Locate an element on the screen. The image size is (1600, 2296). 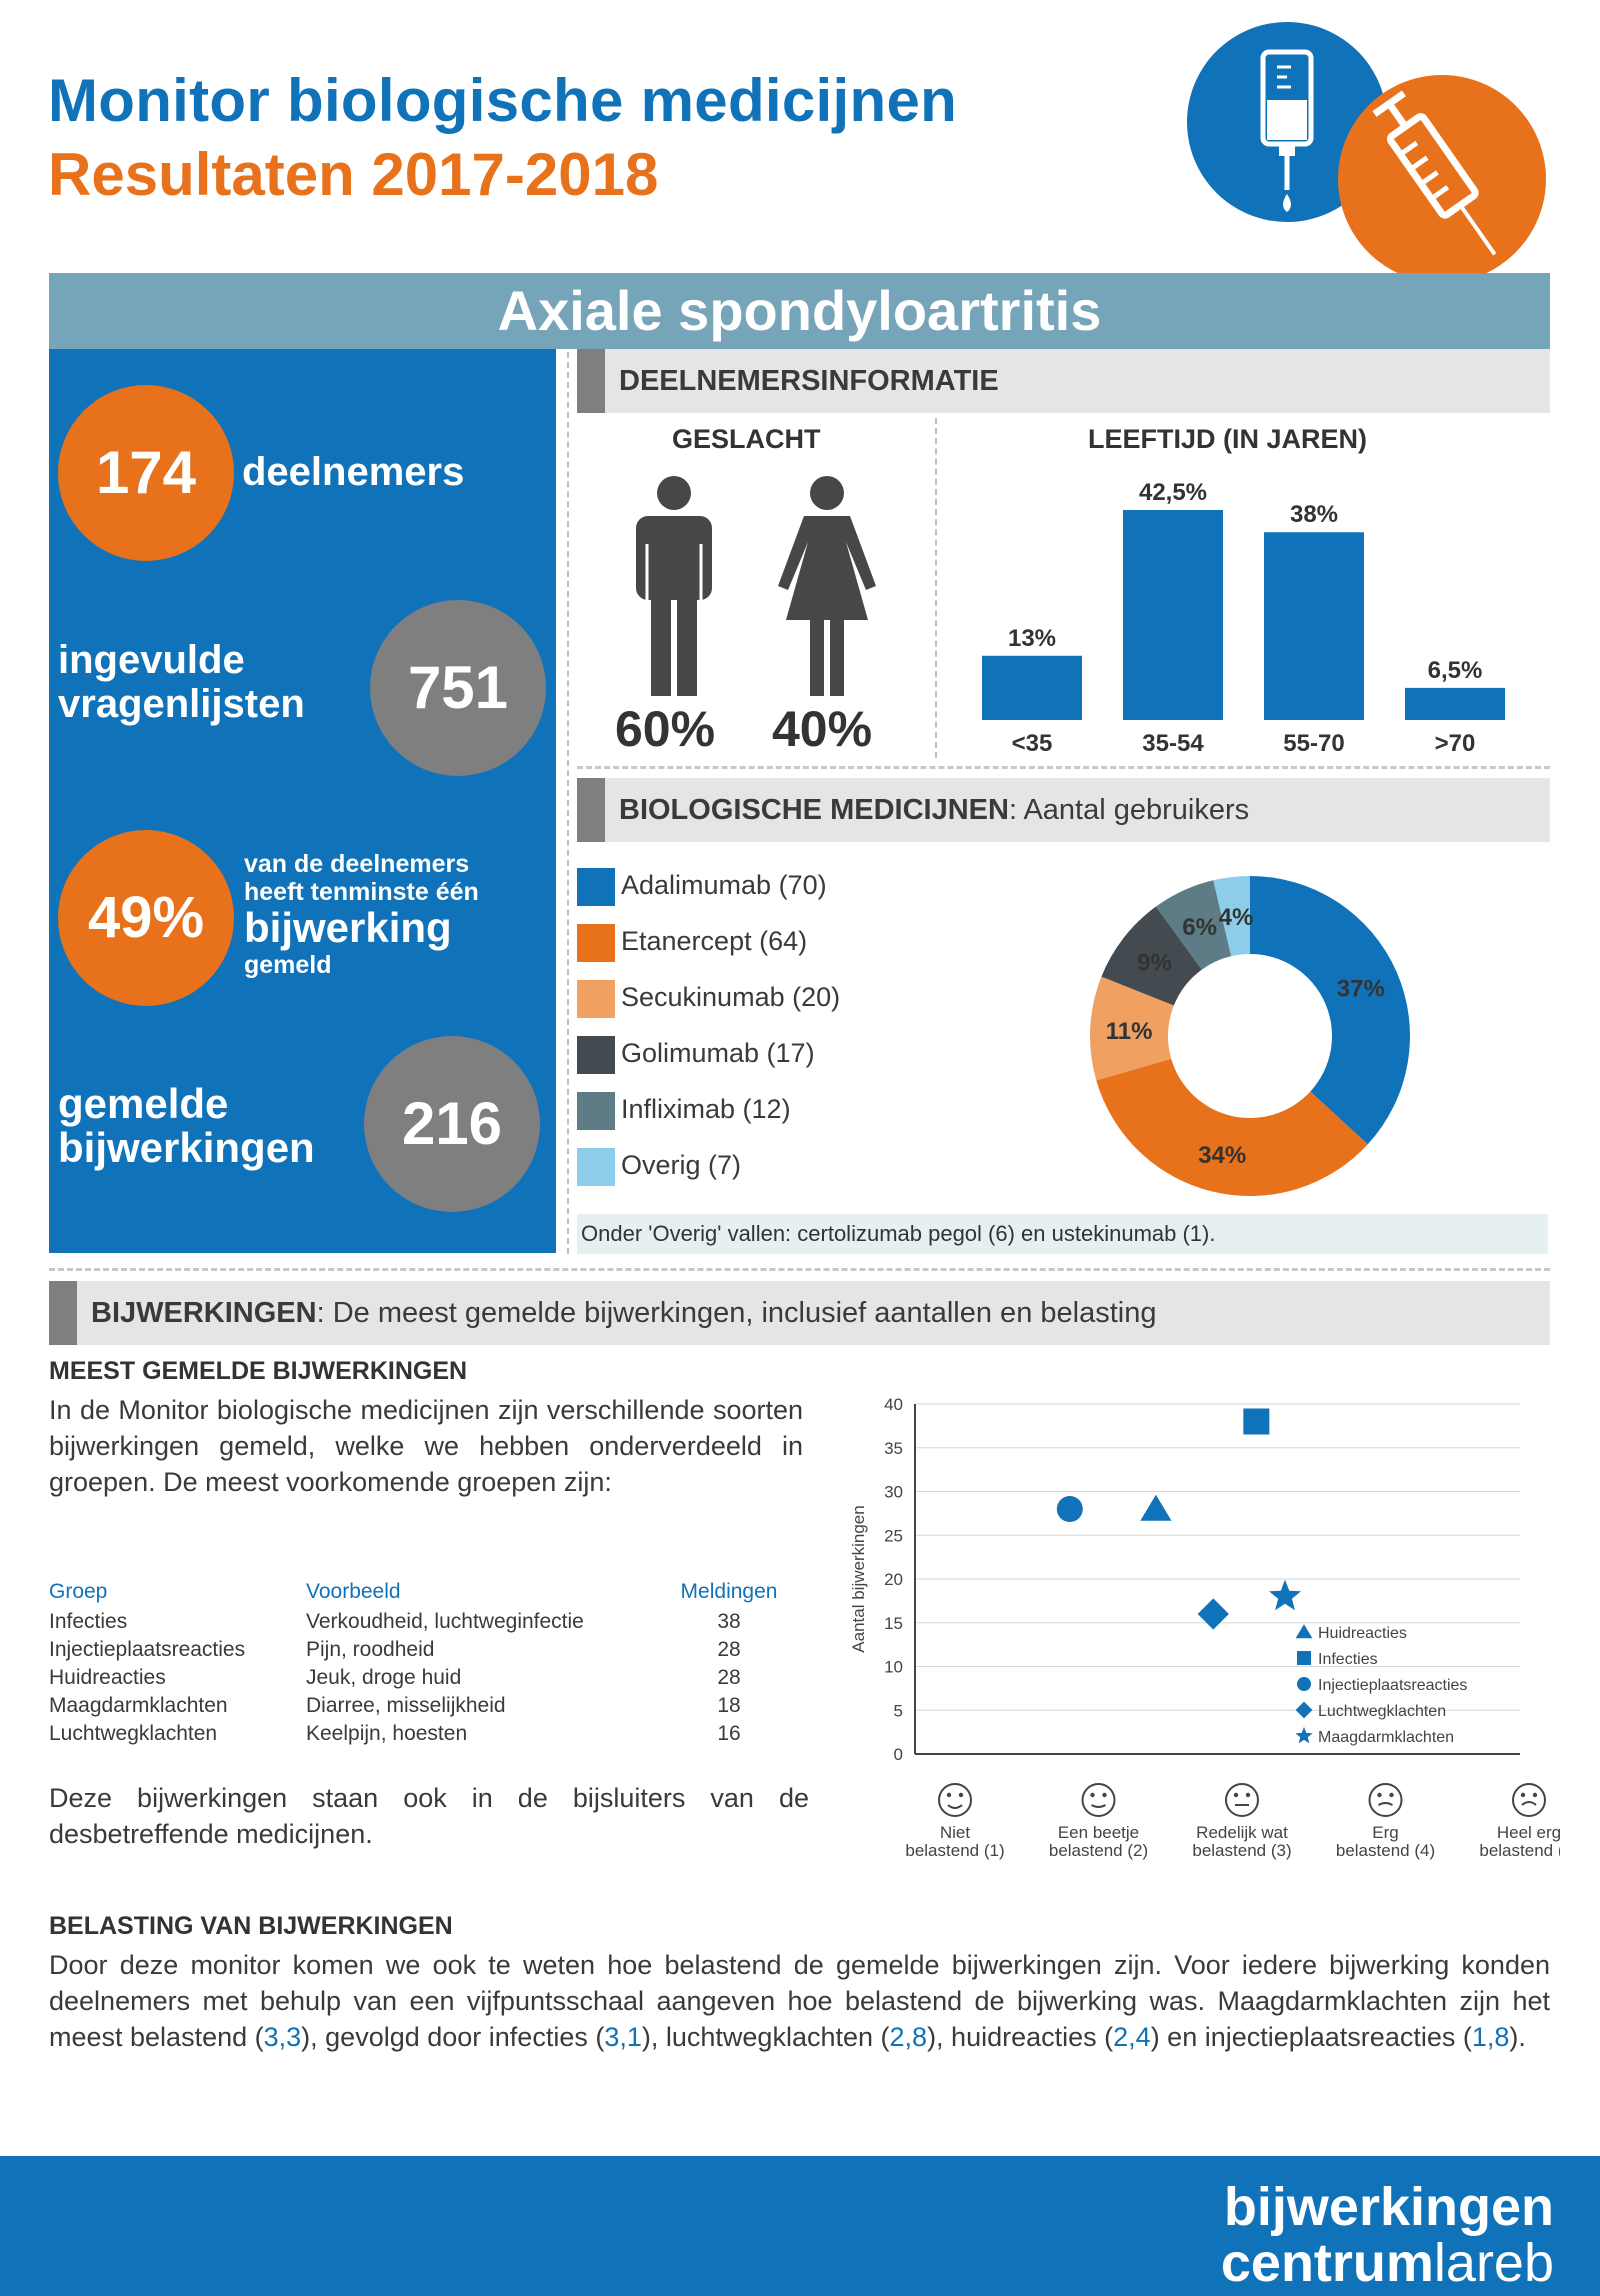
reported-label: gemelde bijwerkingen is located at coordinates (186, 1125).